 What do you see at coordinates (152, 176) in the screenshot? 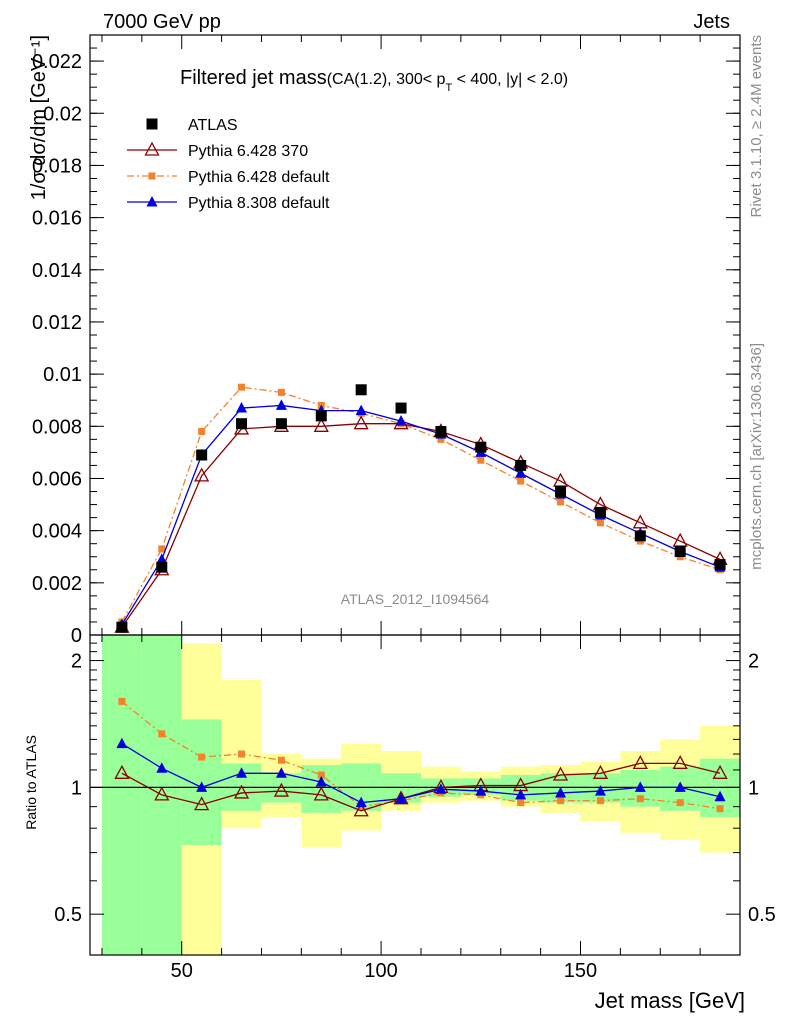
I see `legend-marker-pythia6_default` at bounding box center [152, 176].